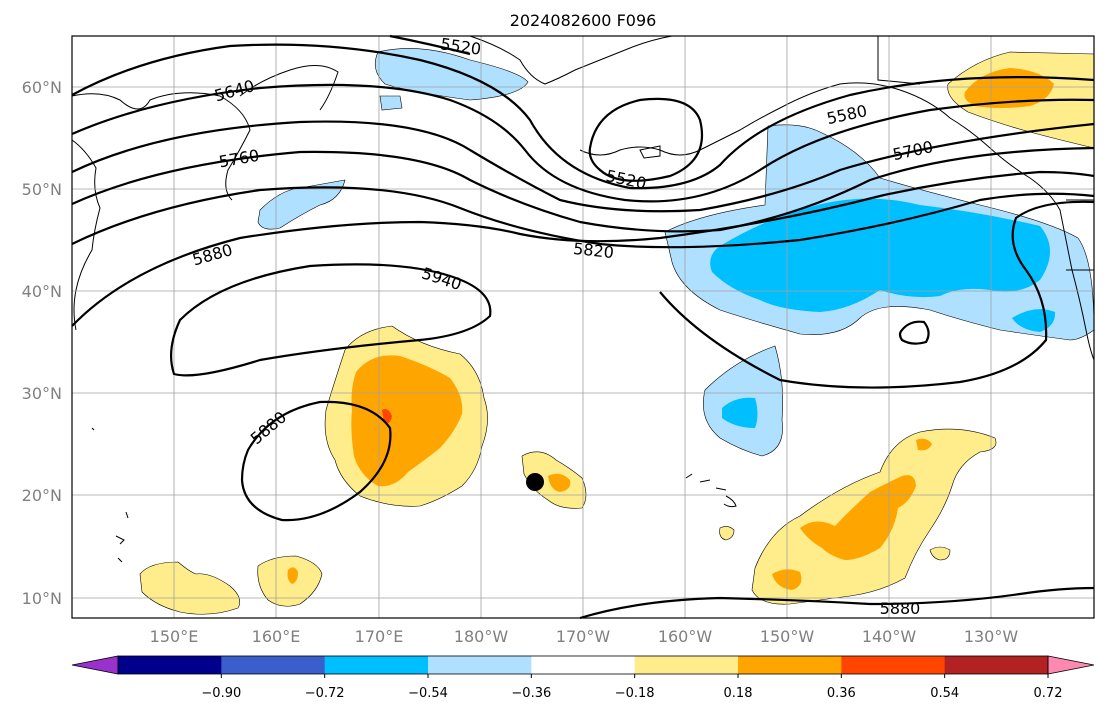 Image resolution: width=1105 pixels, height=712 pixels. Describe the element at coordinates (889, 636) in the screenshot. I see `lon-label: 140°W` at that location.